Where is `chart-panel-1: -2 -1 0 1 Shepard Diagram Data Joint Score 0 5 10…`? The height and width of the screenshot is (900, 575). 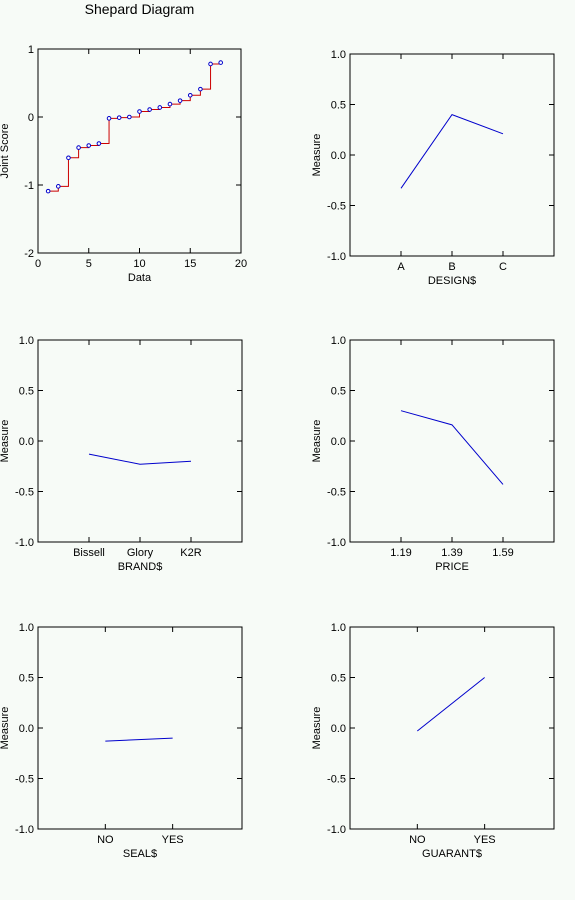 chart-panel-1: -2 -1 0 1 Shepard Diagram Data Joint Score 0 5 10… is located at coordinates (123, 142).